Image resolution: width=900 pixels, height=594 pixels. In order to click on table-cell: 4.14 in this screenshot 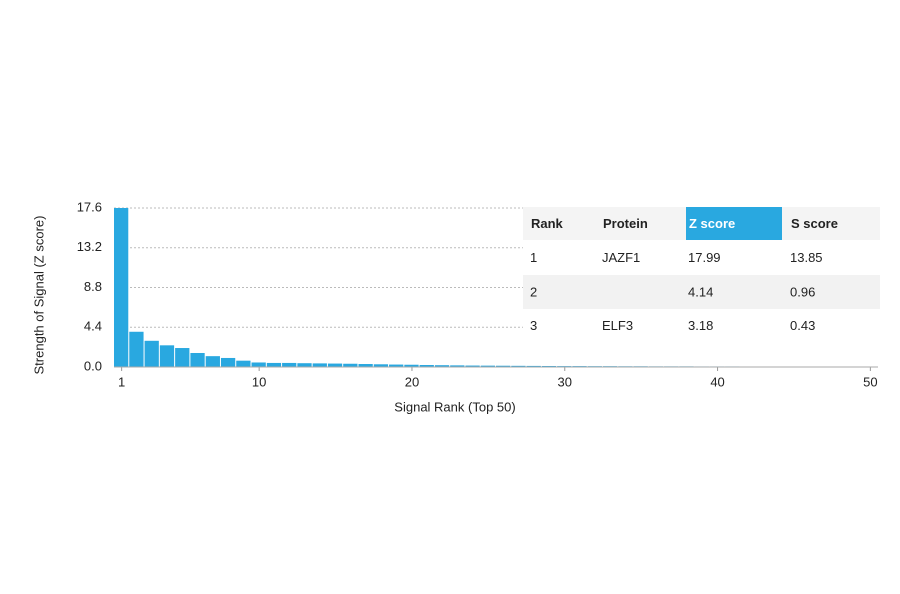, I will do `click(700, 291)`.